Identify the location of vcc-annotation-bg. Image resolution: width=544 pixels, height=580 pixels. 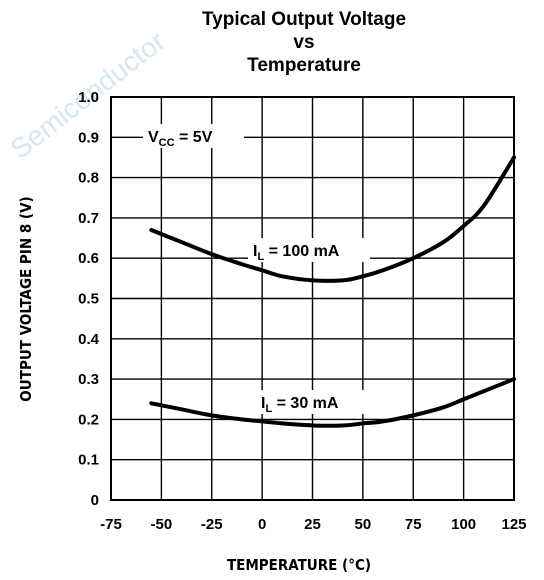
(193, 136).